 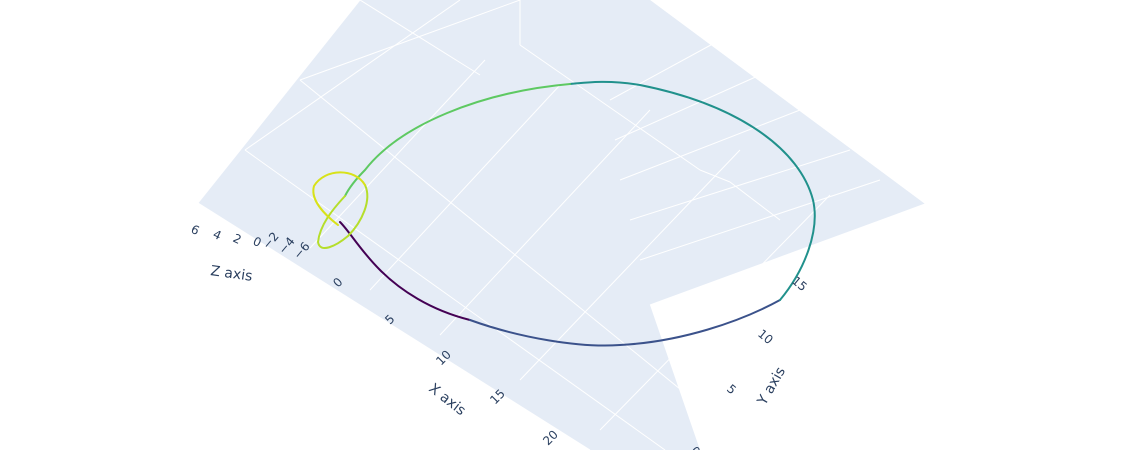 I want to click on y-axis-ticks: 0 5 10 15, so click(x=749, y=362).